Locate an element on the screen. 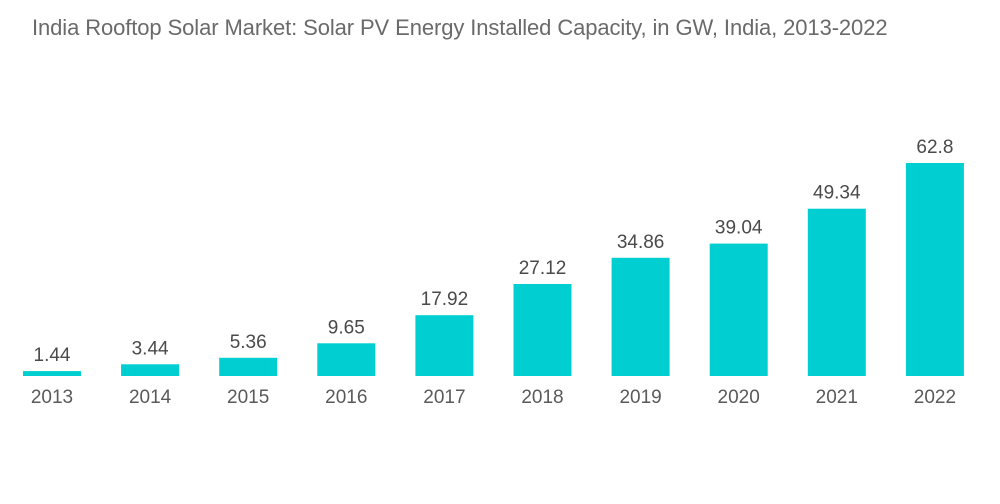 This screenshot has height=504, width=1000. x-tick-label-2020: 2020 is located at coordinates (739, 397).